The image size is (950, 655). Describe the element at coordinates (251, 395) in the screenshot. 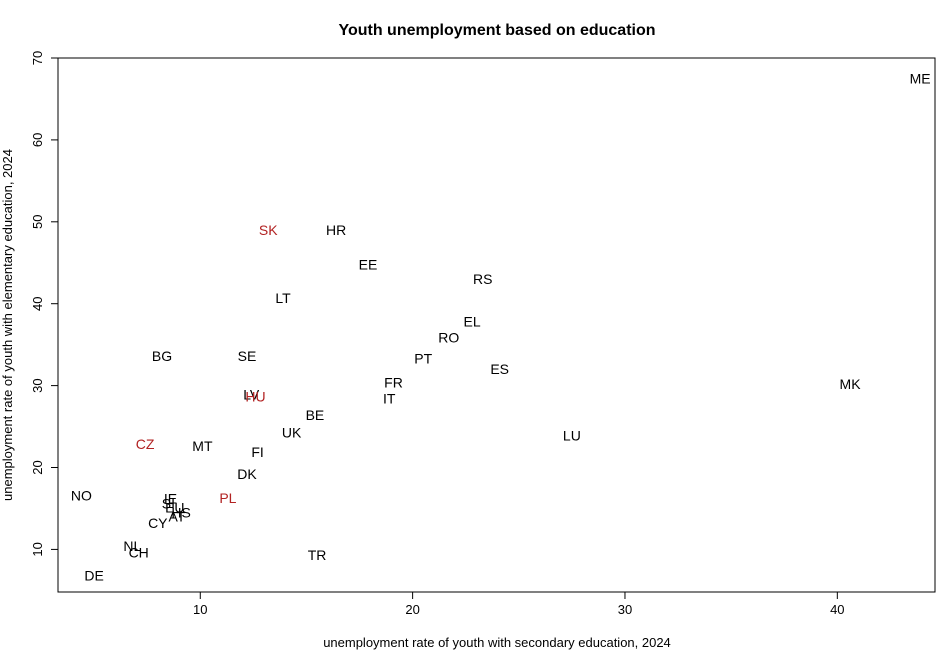

I see `point-lv: LV` at that location.